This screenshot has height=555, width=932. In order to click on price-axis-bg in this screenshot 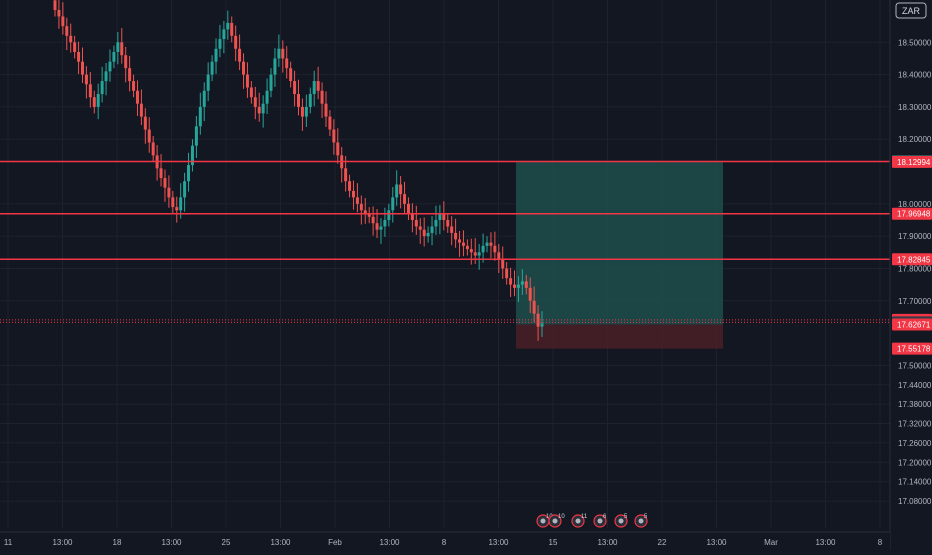, I will do `click(911, 275)`.